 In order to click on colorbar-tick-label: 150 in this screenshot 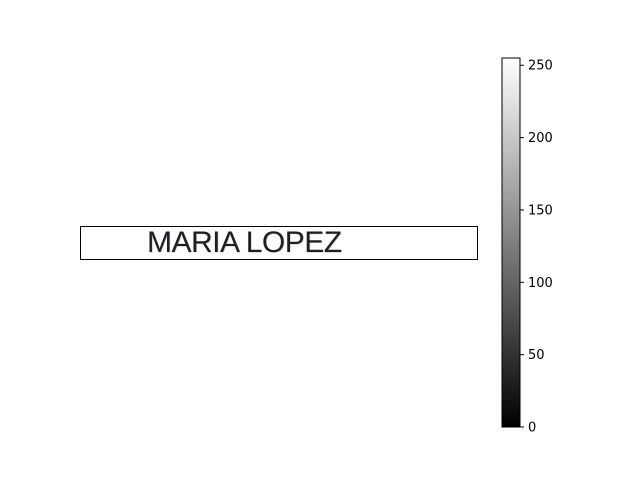, I will do `click(540, 210)`.